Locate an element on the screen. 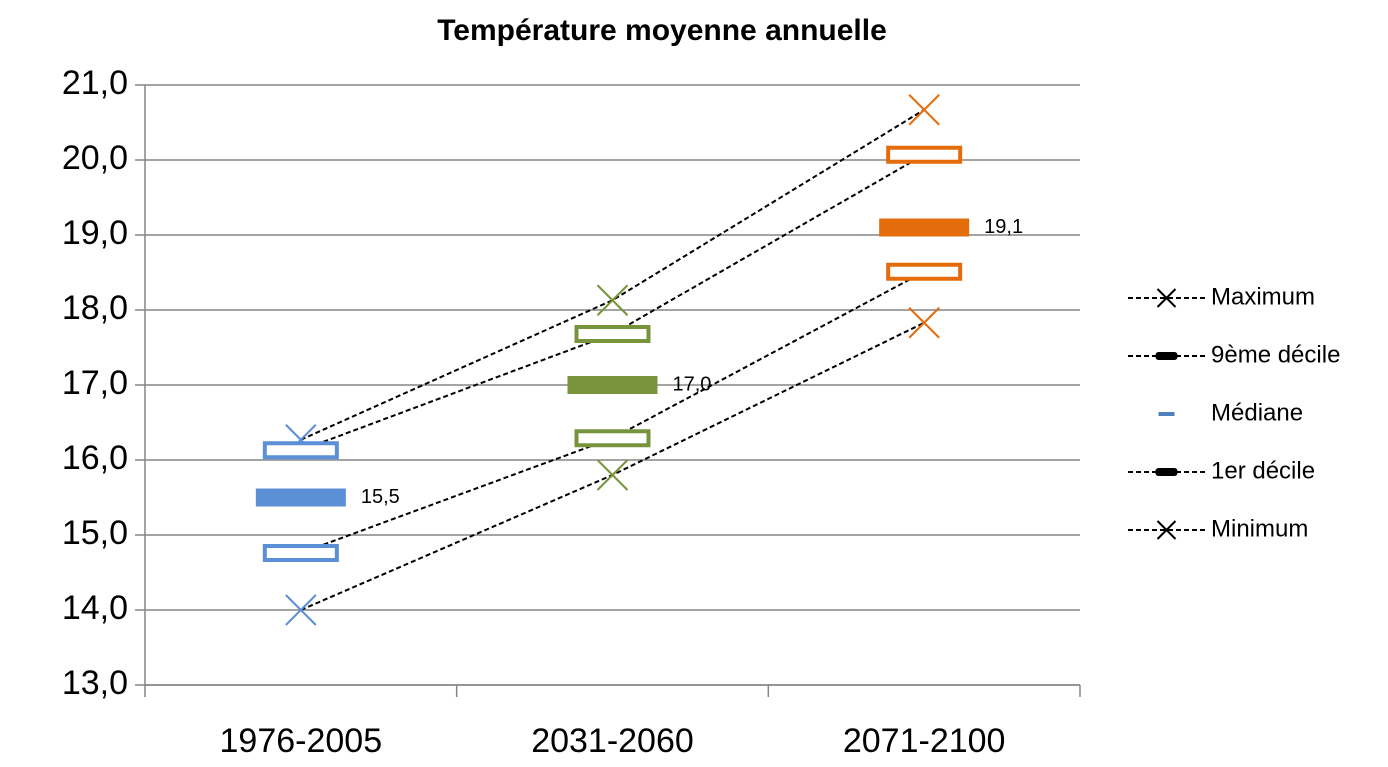  legend-label: Médiane is located at coordinates (1257, 412).